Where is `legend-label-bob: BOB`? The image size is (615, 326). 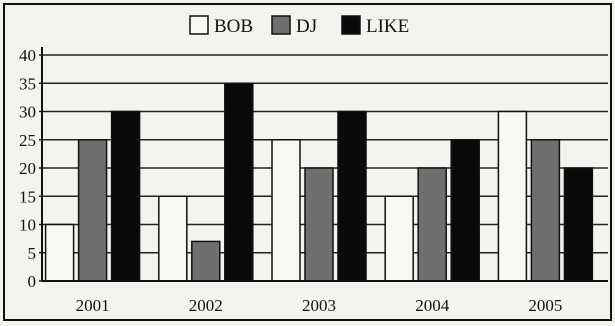 legend-label-bob: BOB is located at coordinates (233, 26).